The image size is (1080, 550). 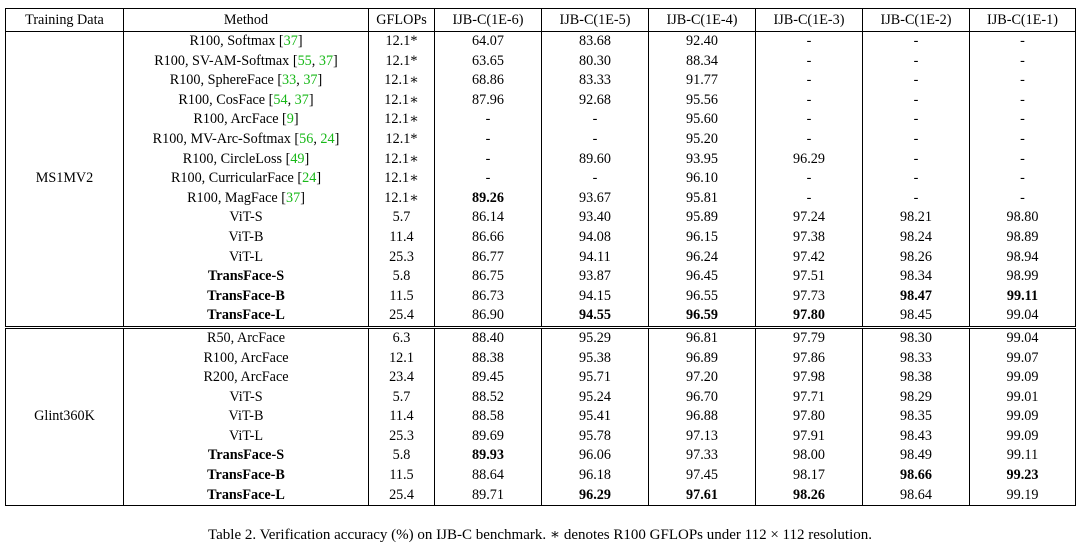 What do you see at coordinates (916, 476) in the screenshot?
I see `metric-cell: 98.66` at bounding box center [916, 476].